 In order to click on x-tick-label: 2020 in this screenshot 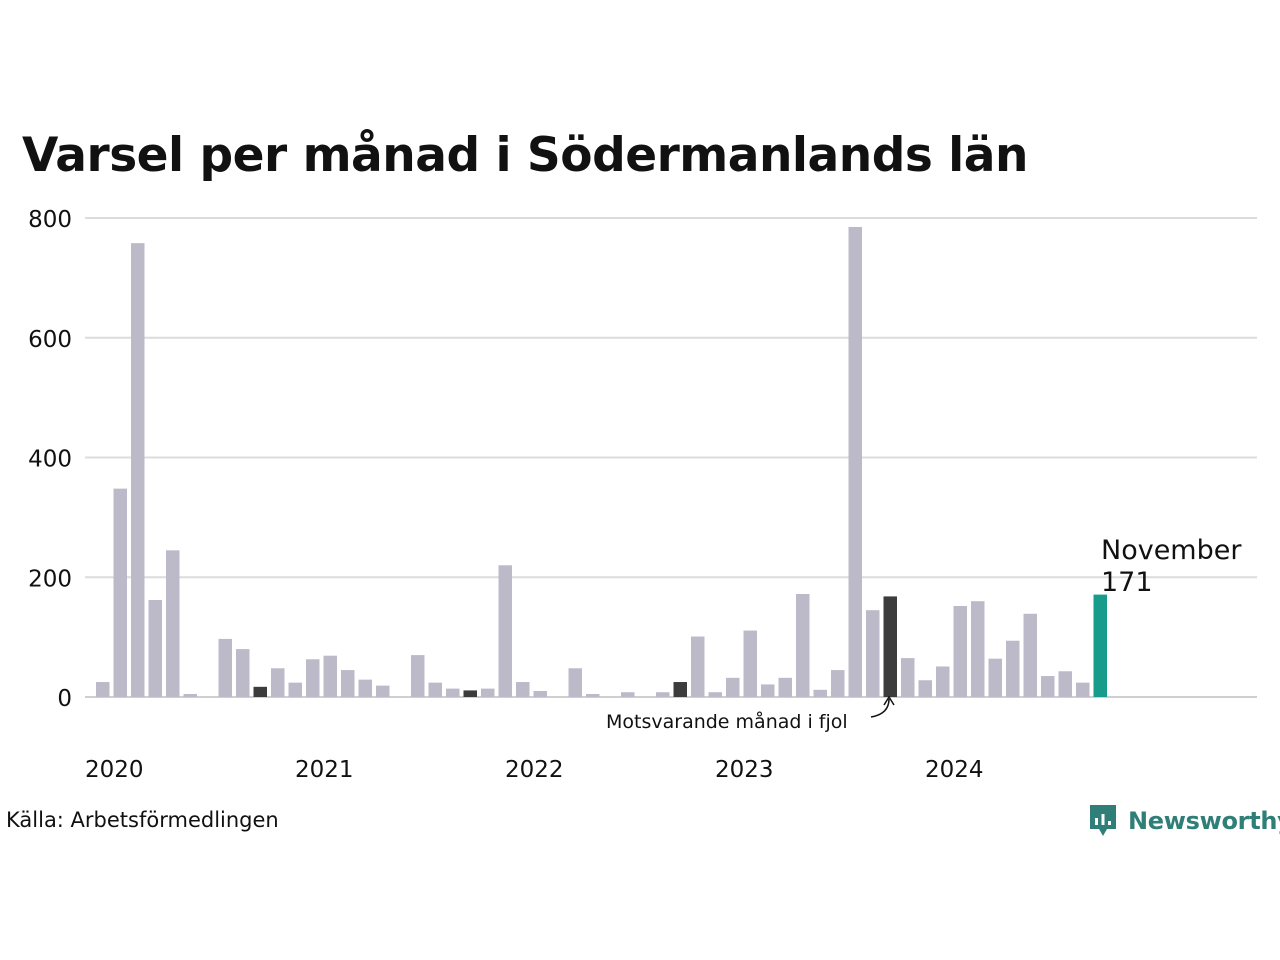, I will do `click(114, 770)`.